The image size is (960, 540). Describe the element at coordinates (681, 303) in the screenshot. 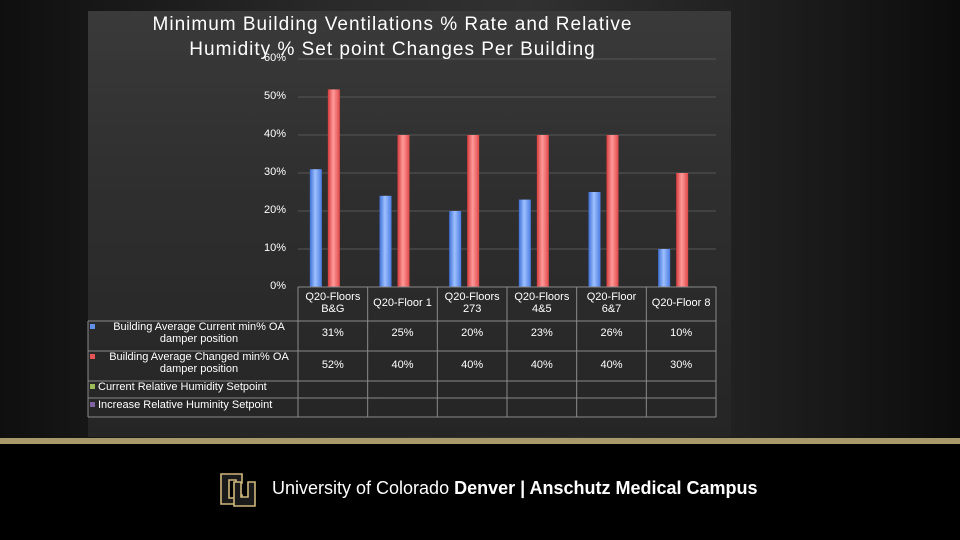

I see `x-category-label: Q20-Floor 8` at that location.